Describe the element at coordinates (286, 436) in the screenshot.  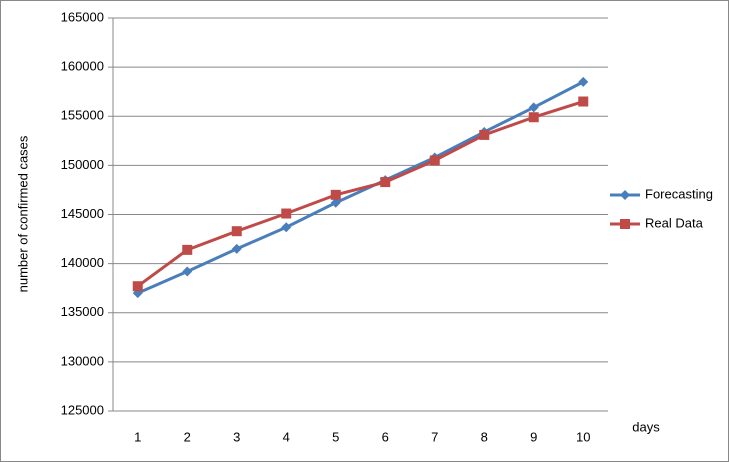
I see `x-tick-label: 4` at that location.